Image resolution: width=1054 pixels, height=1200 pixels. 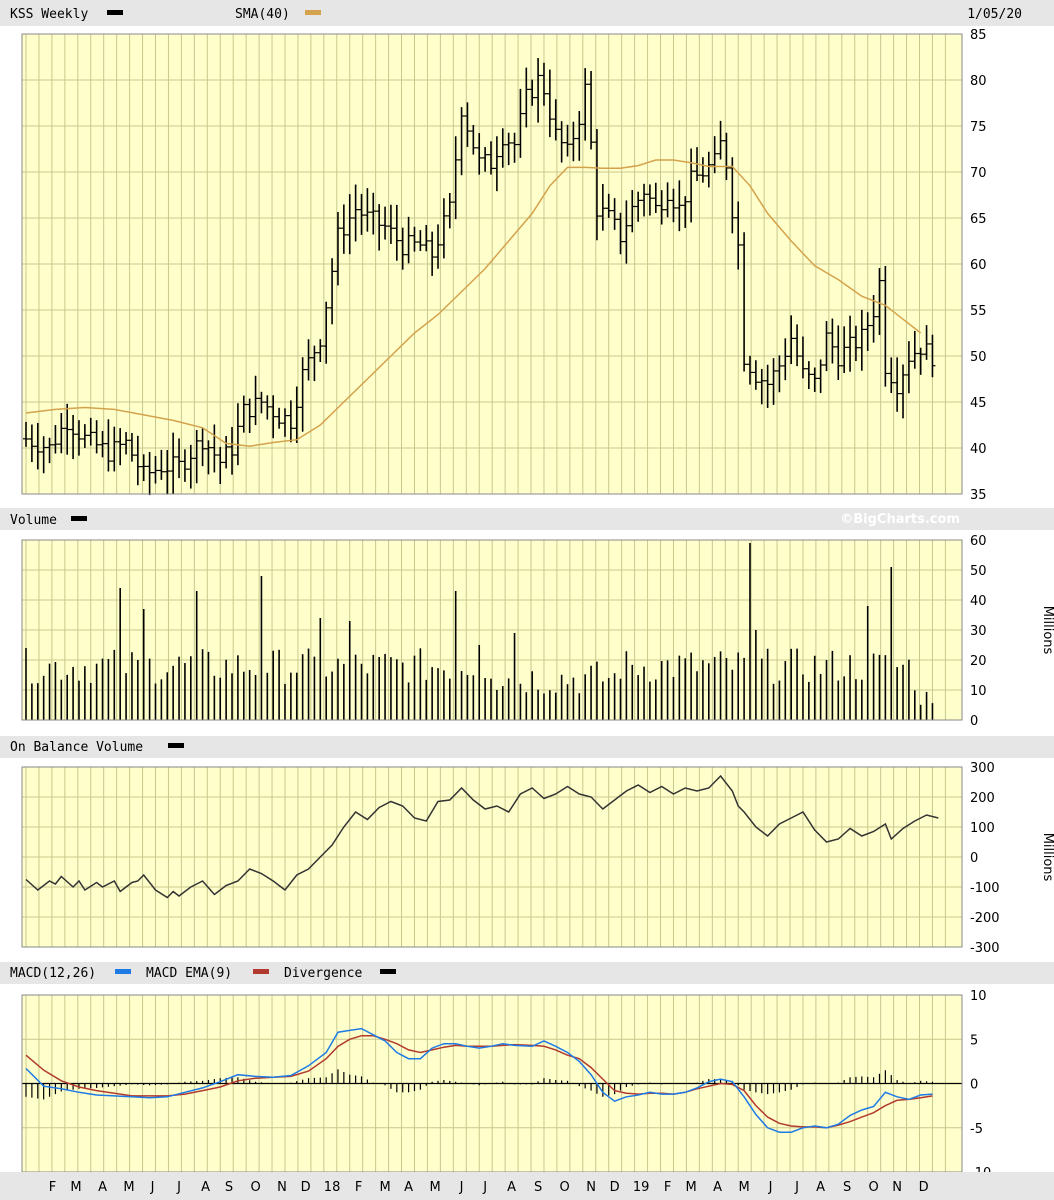 I want to click on chart-date: 1/05/20, so click(x=994, y=14).